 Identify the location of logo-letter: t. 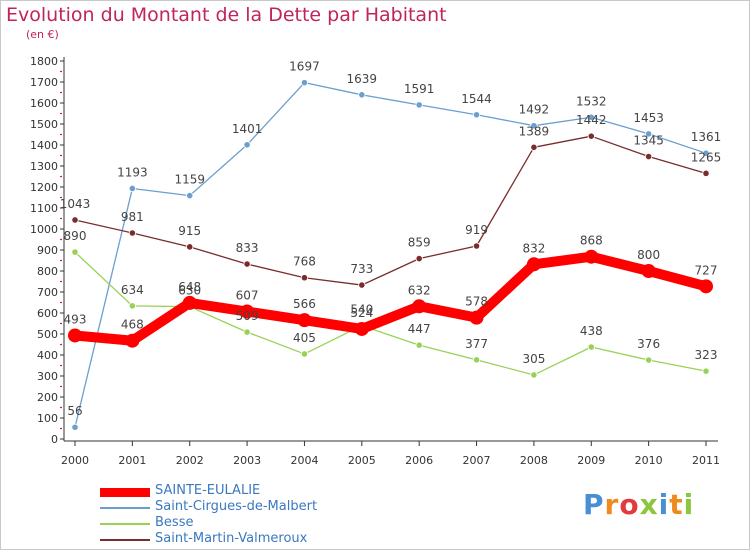
(676, 504).